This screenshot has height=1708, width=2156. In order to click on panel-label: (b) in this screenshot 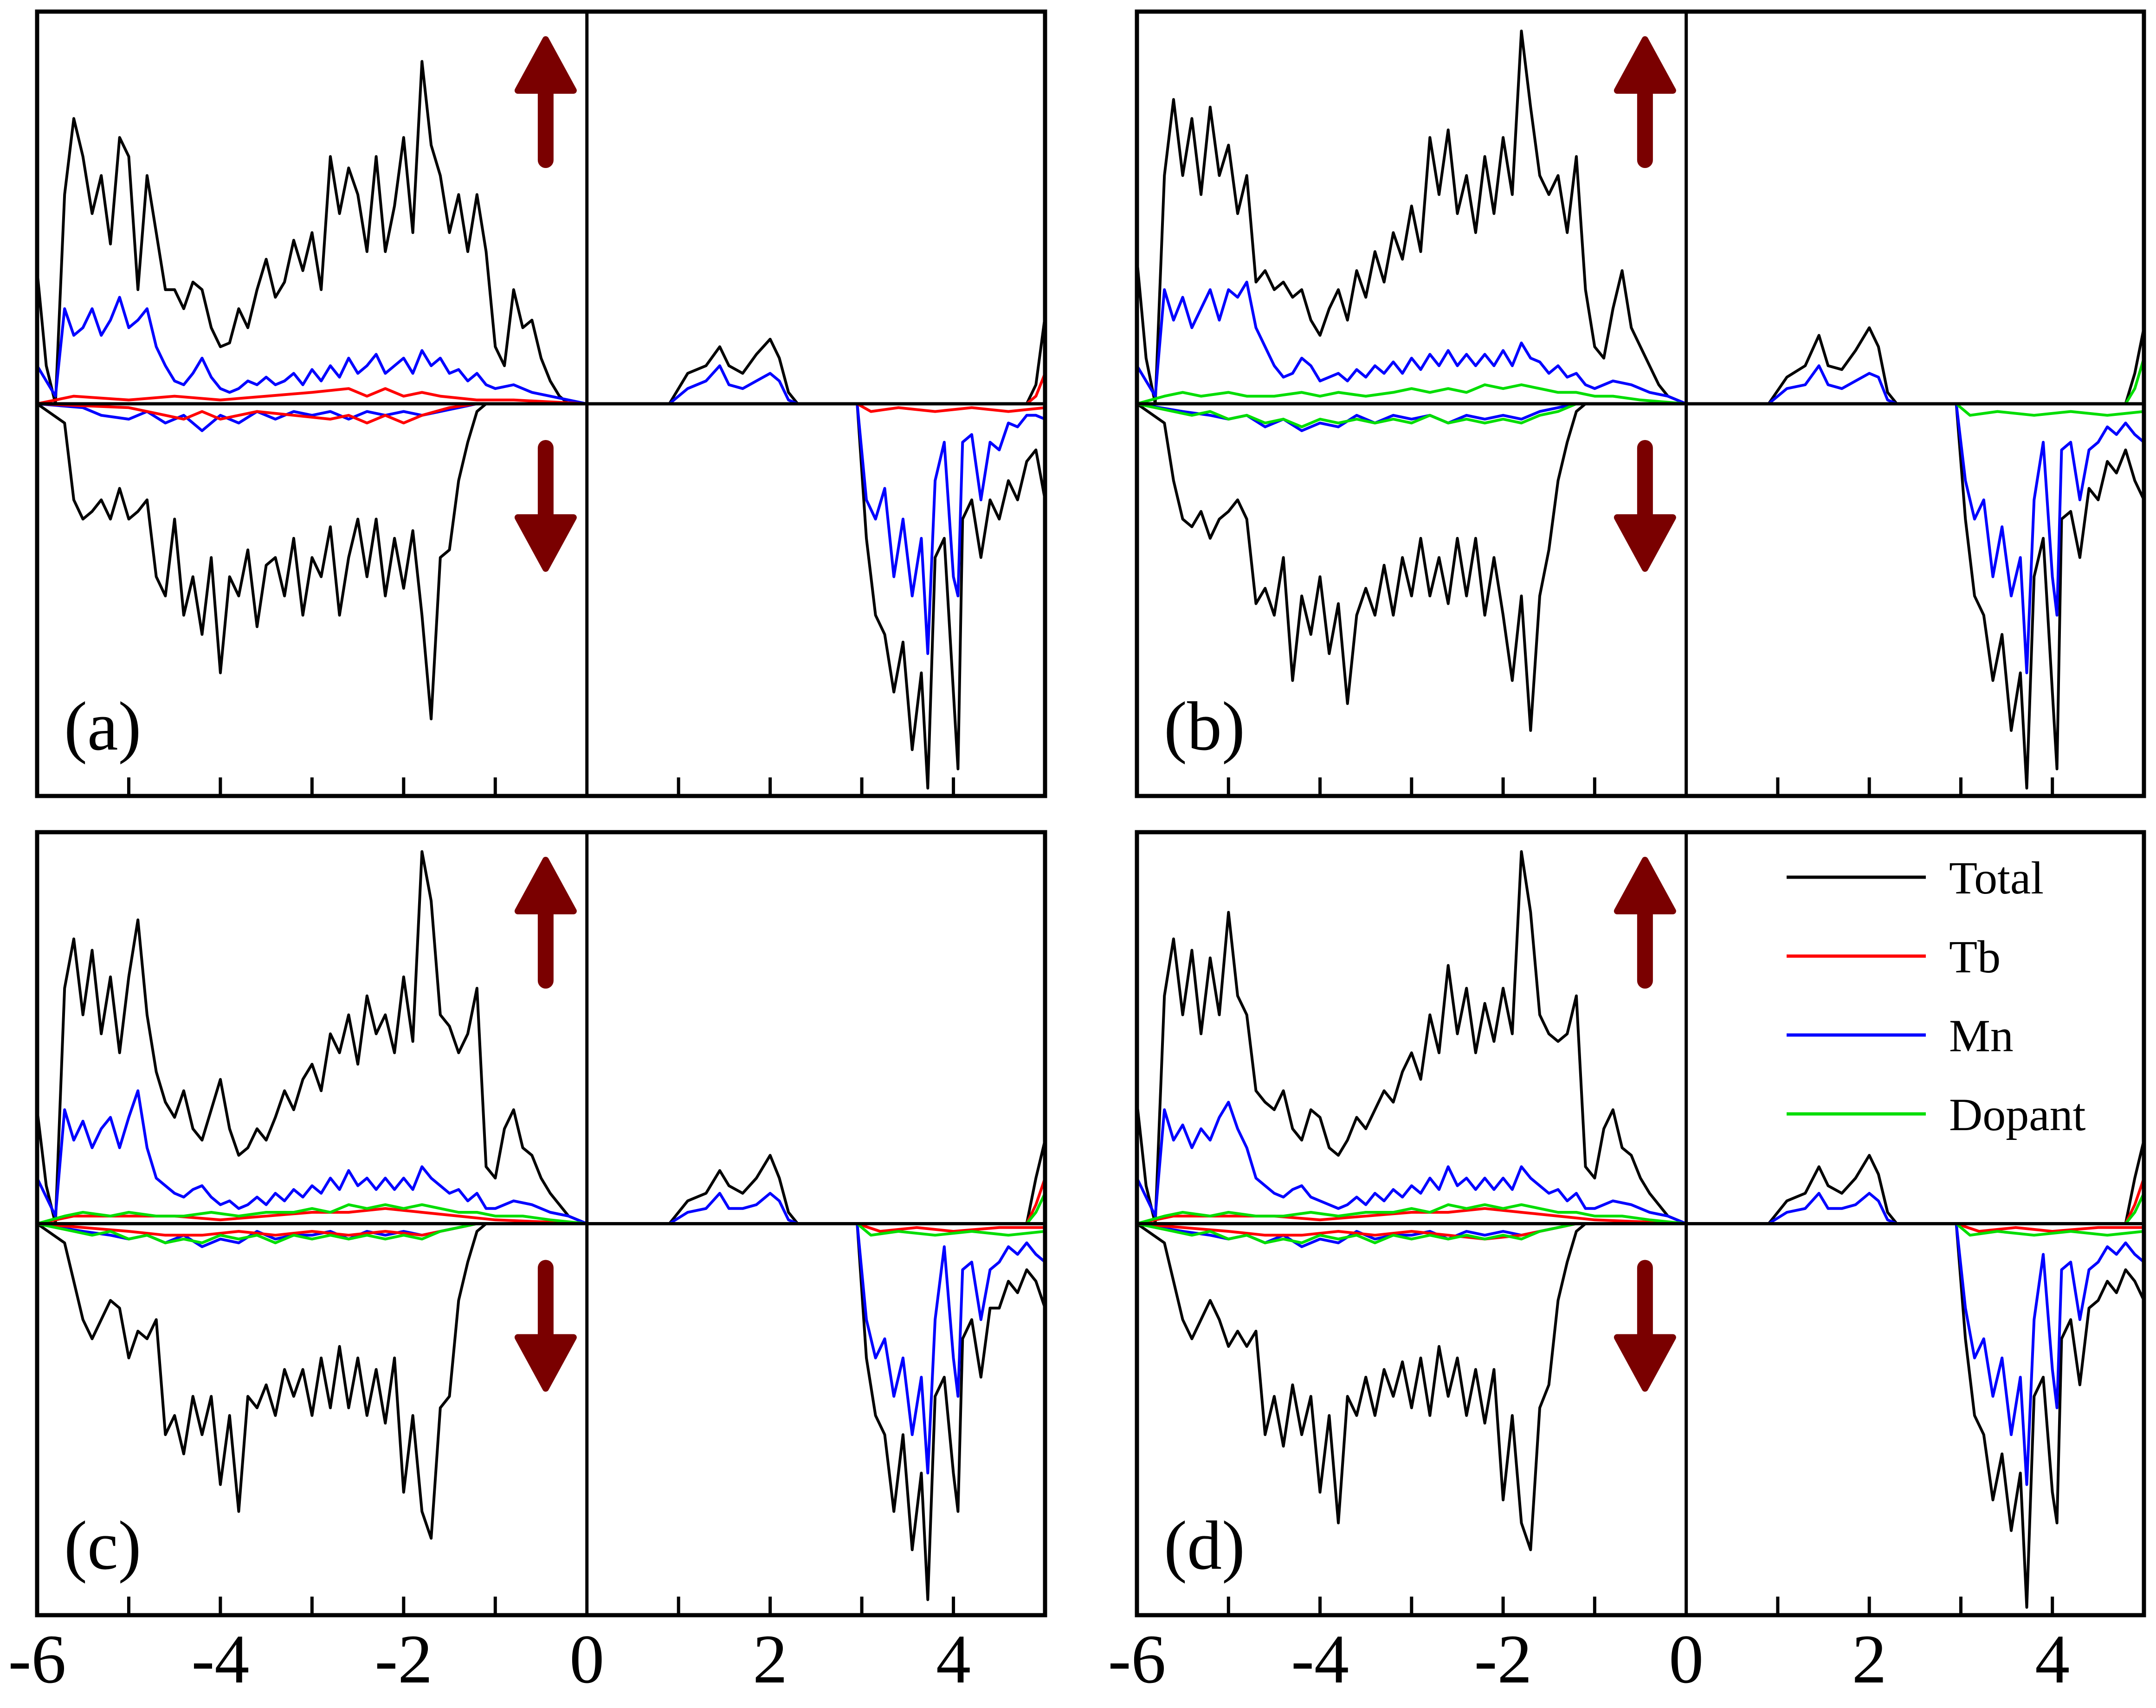, I will do `click(1204, 727)`.